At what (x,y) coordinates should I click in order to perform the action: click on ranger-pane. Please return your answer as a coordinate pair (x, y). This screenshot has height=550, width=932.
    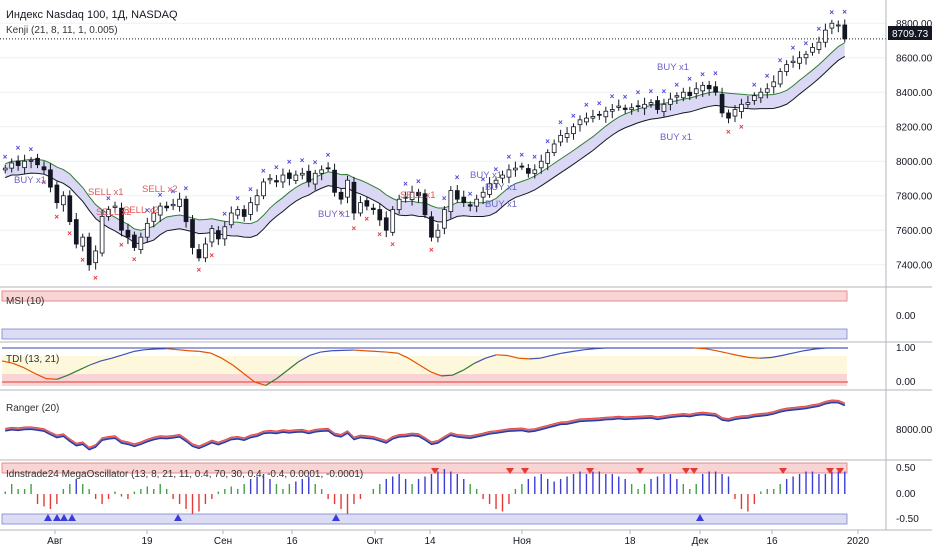
    Looking at the image, I should click on (425, 425).